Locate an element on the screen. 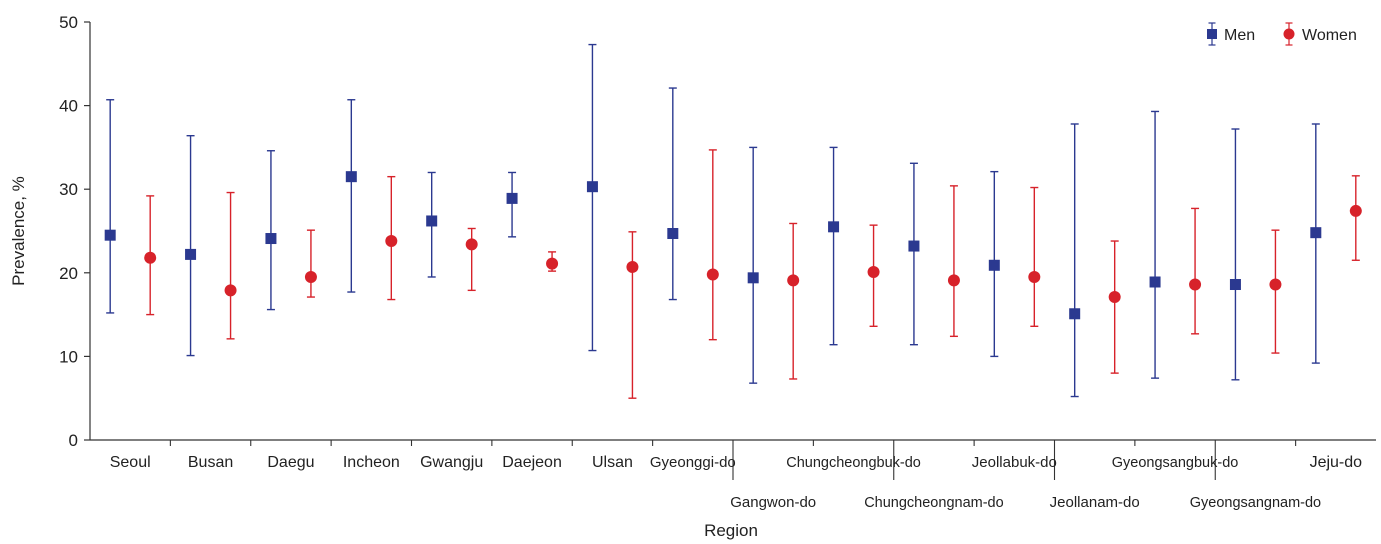  x-tick-label: Jeollanam-do is located at coordinates (1095, 502).